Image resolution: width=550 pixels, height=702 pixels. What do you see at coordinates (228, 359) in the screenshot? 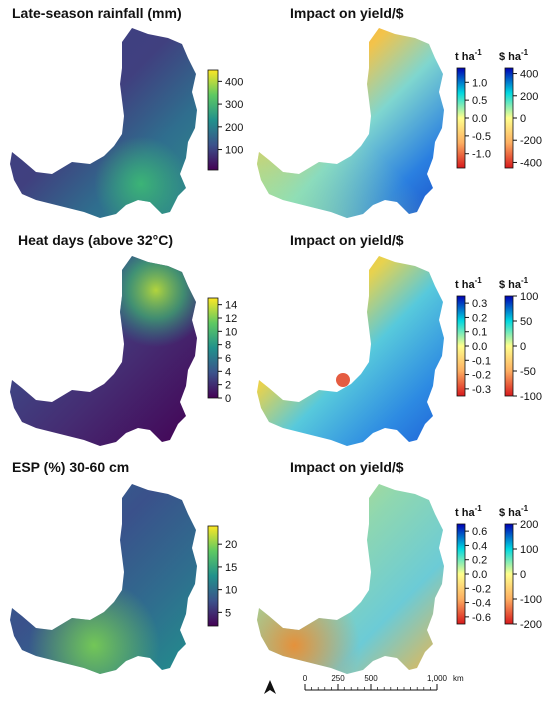
I see `legend-2-tick-label-4: 6` at bounding box center [228, 359].